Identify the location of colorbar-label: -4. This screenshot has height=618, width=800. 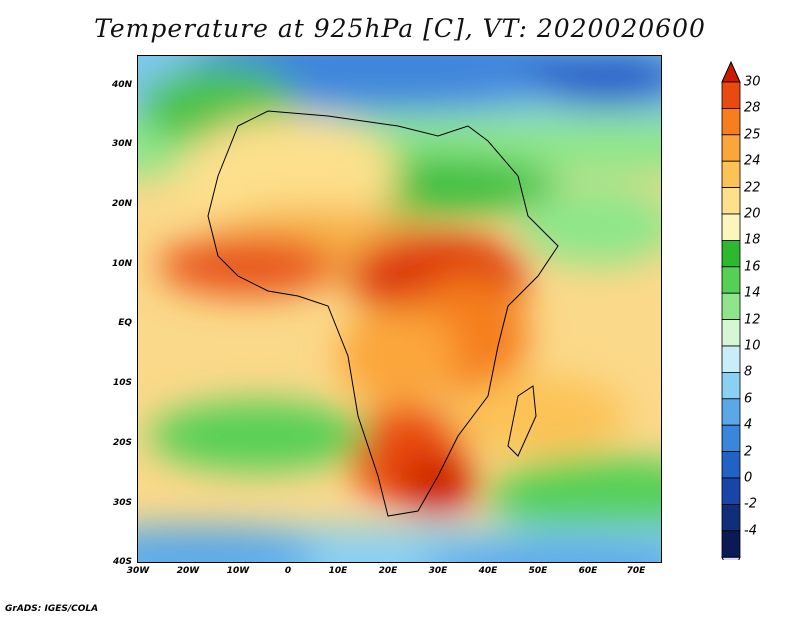
(750, 531).